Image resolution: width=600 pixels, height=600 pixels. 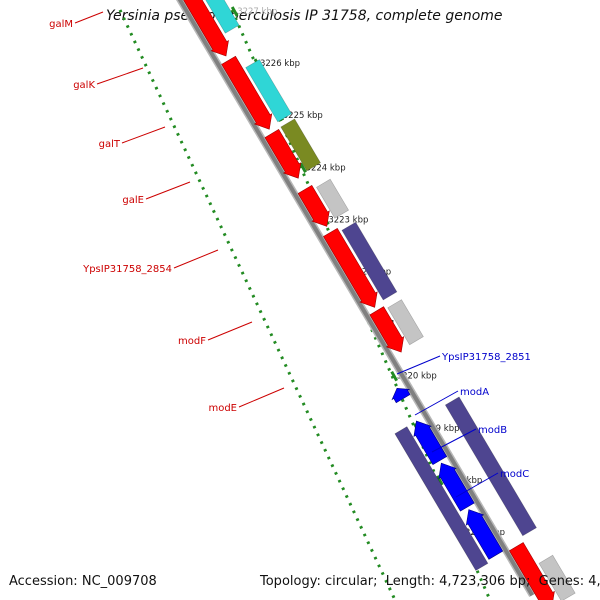 What do you see at coordinates (492, 430) in the screenshot?
I see `gene-label-modb: modB` at bounding box center [492, 430].